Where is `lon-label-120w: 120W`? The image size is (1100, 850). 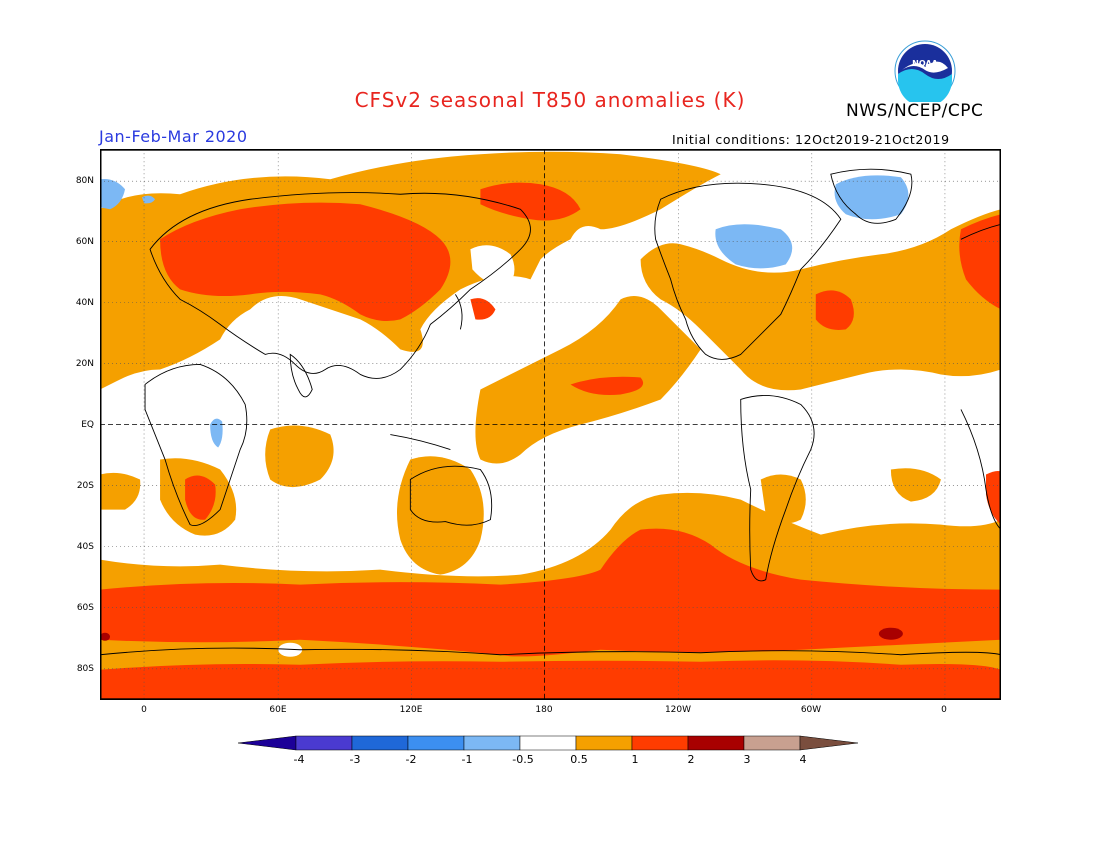
lon-label-120w: 120W is located at coordinates (678, 710).